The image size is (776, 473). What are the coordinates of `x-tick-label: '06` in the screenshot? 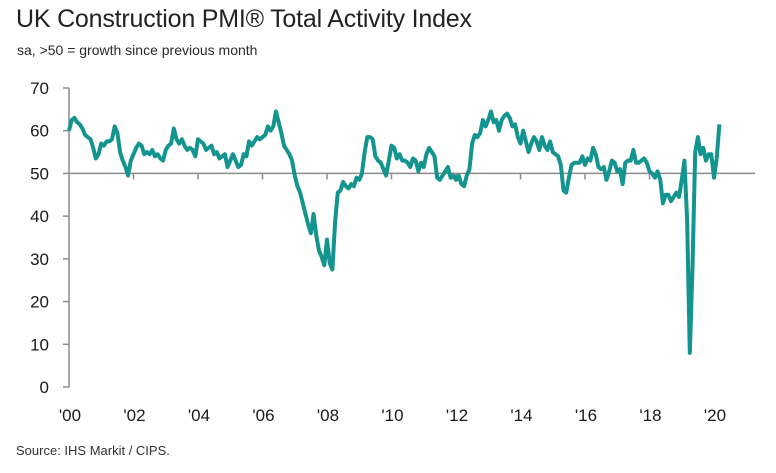 It's located at (263, 415).